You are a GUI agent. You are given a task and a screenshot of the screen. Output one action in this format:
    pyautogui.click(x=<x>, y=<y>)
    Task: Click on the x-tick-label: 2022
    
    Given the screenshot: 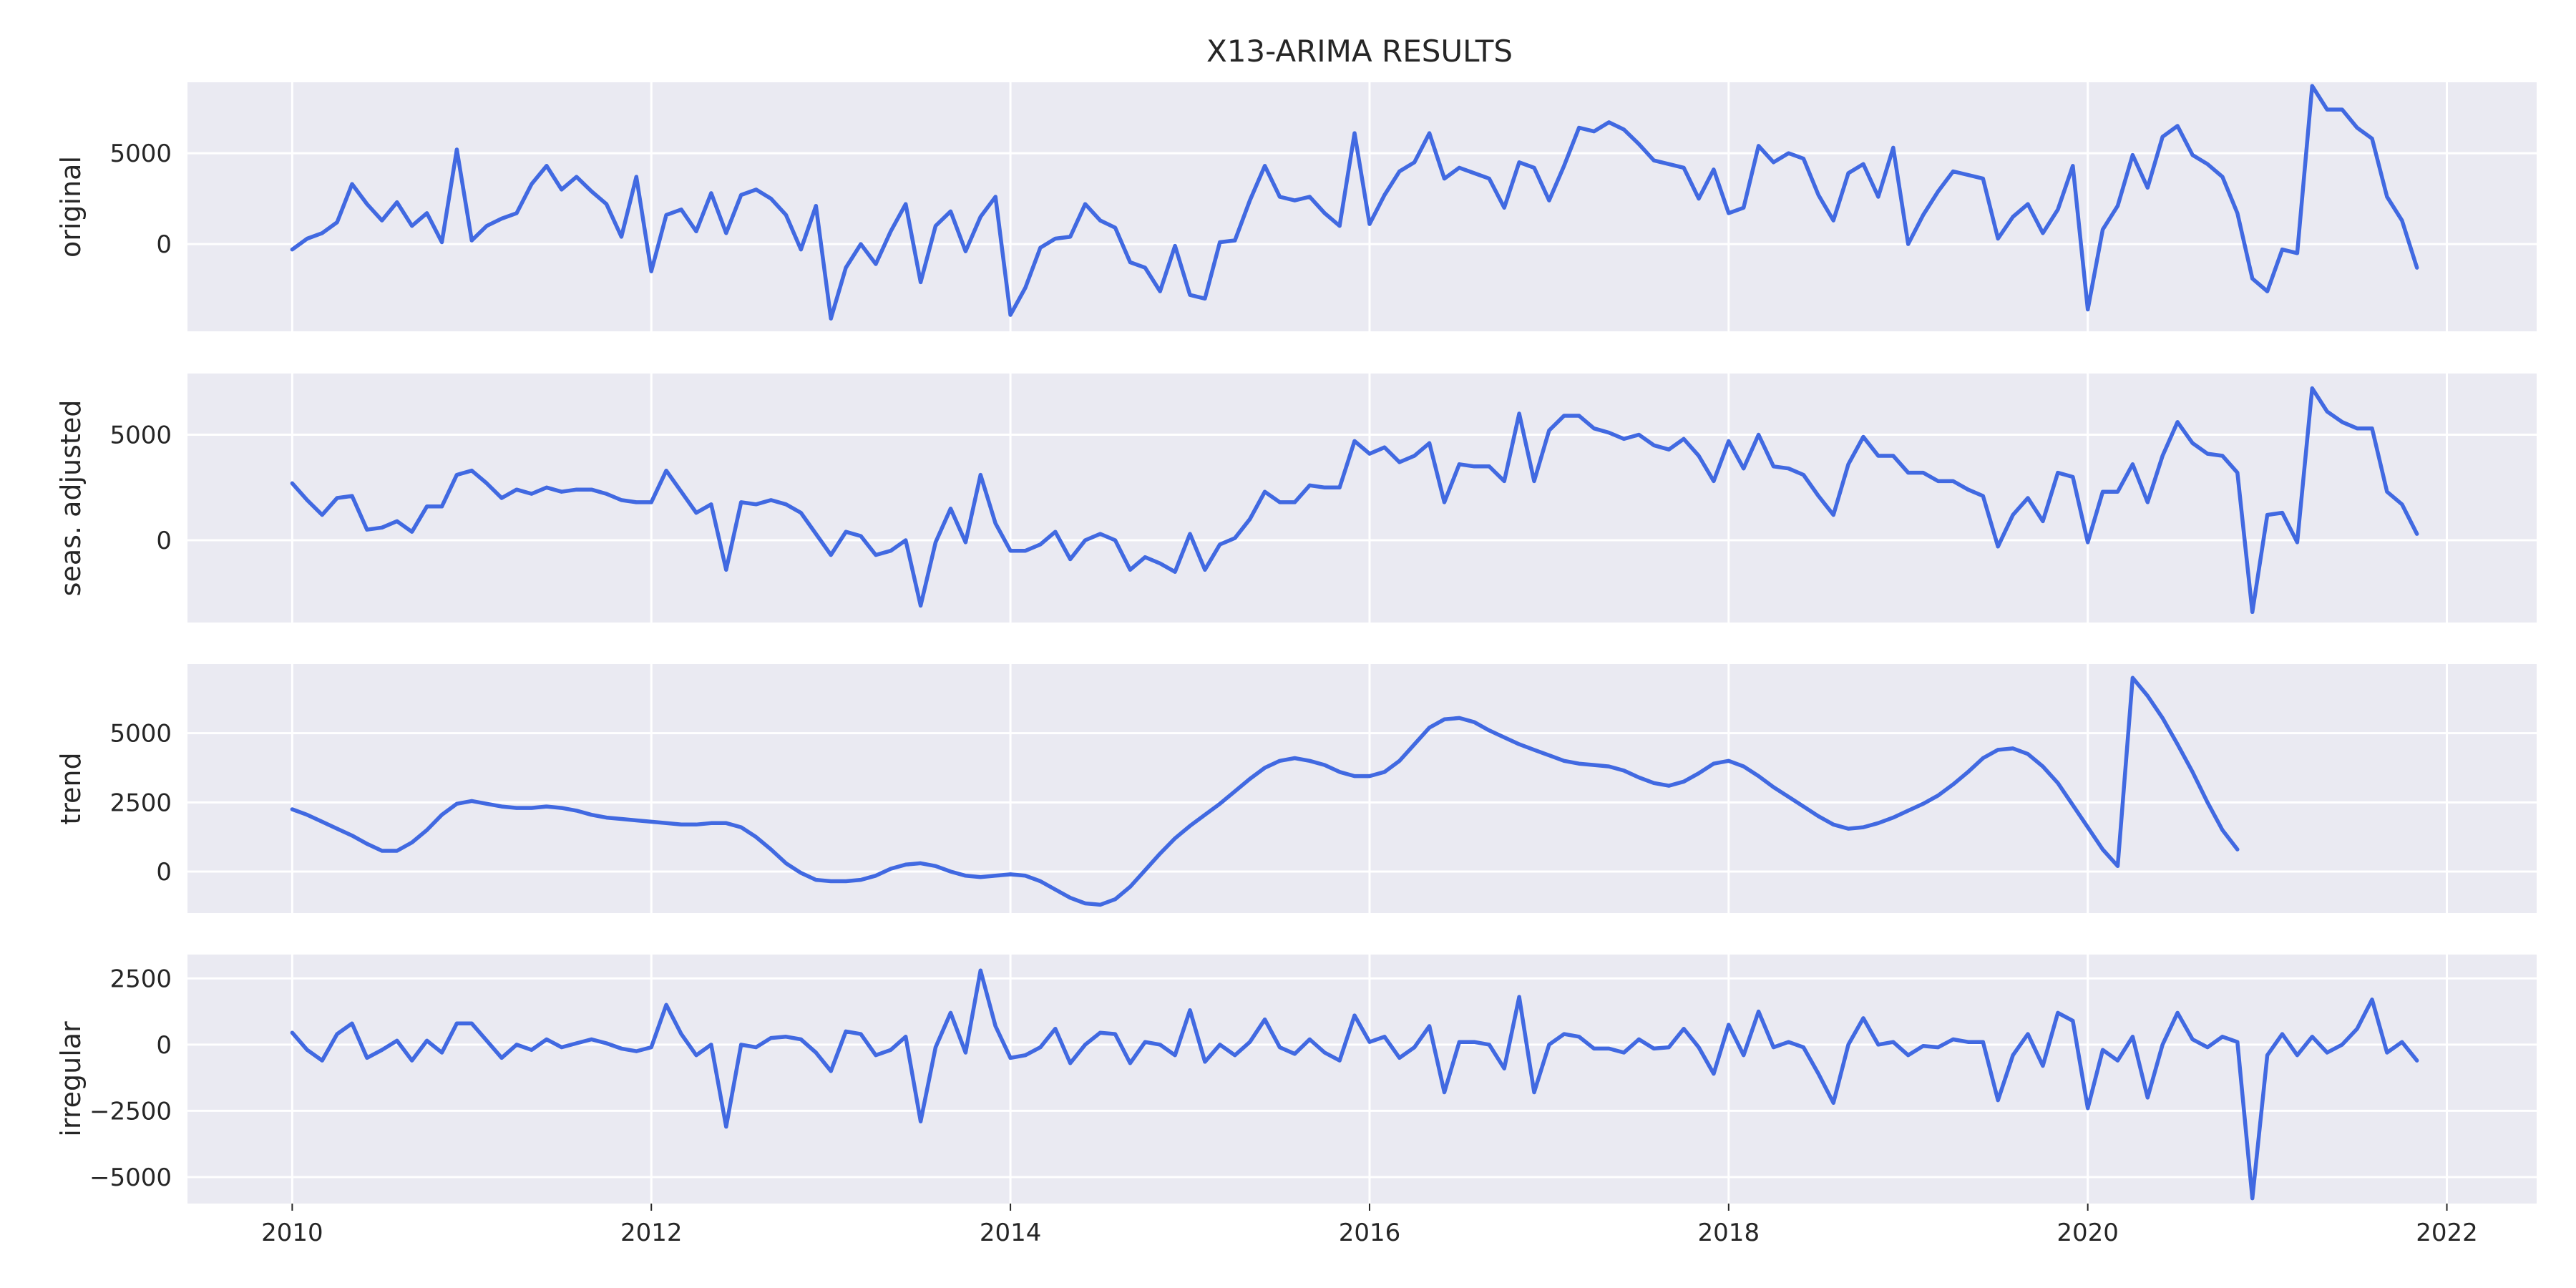 What is the action you would take?
    pyautogui.click(x=2447, y=1233)
    